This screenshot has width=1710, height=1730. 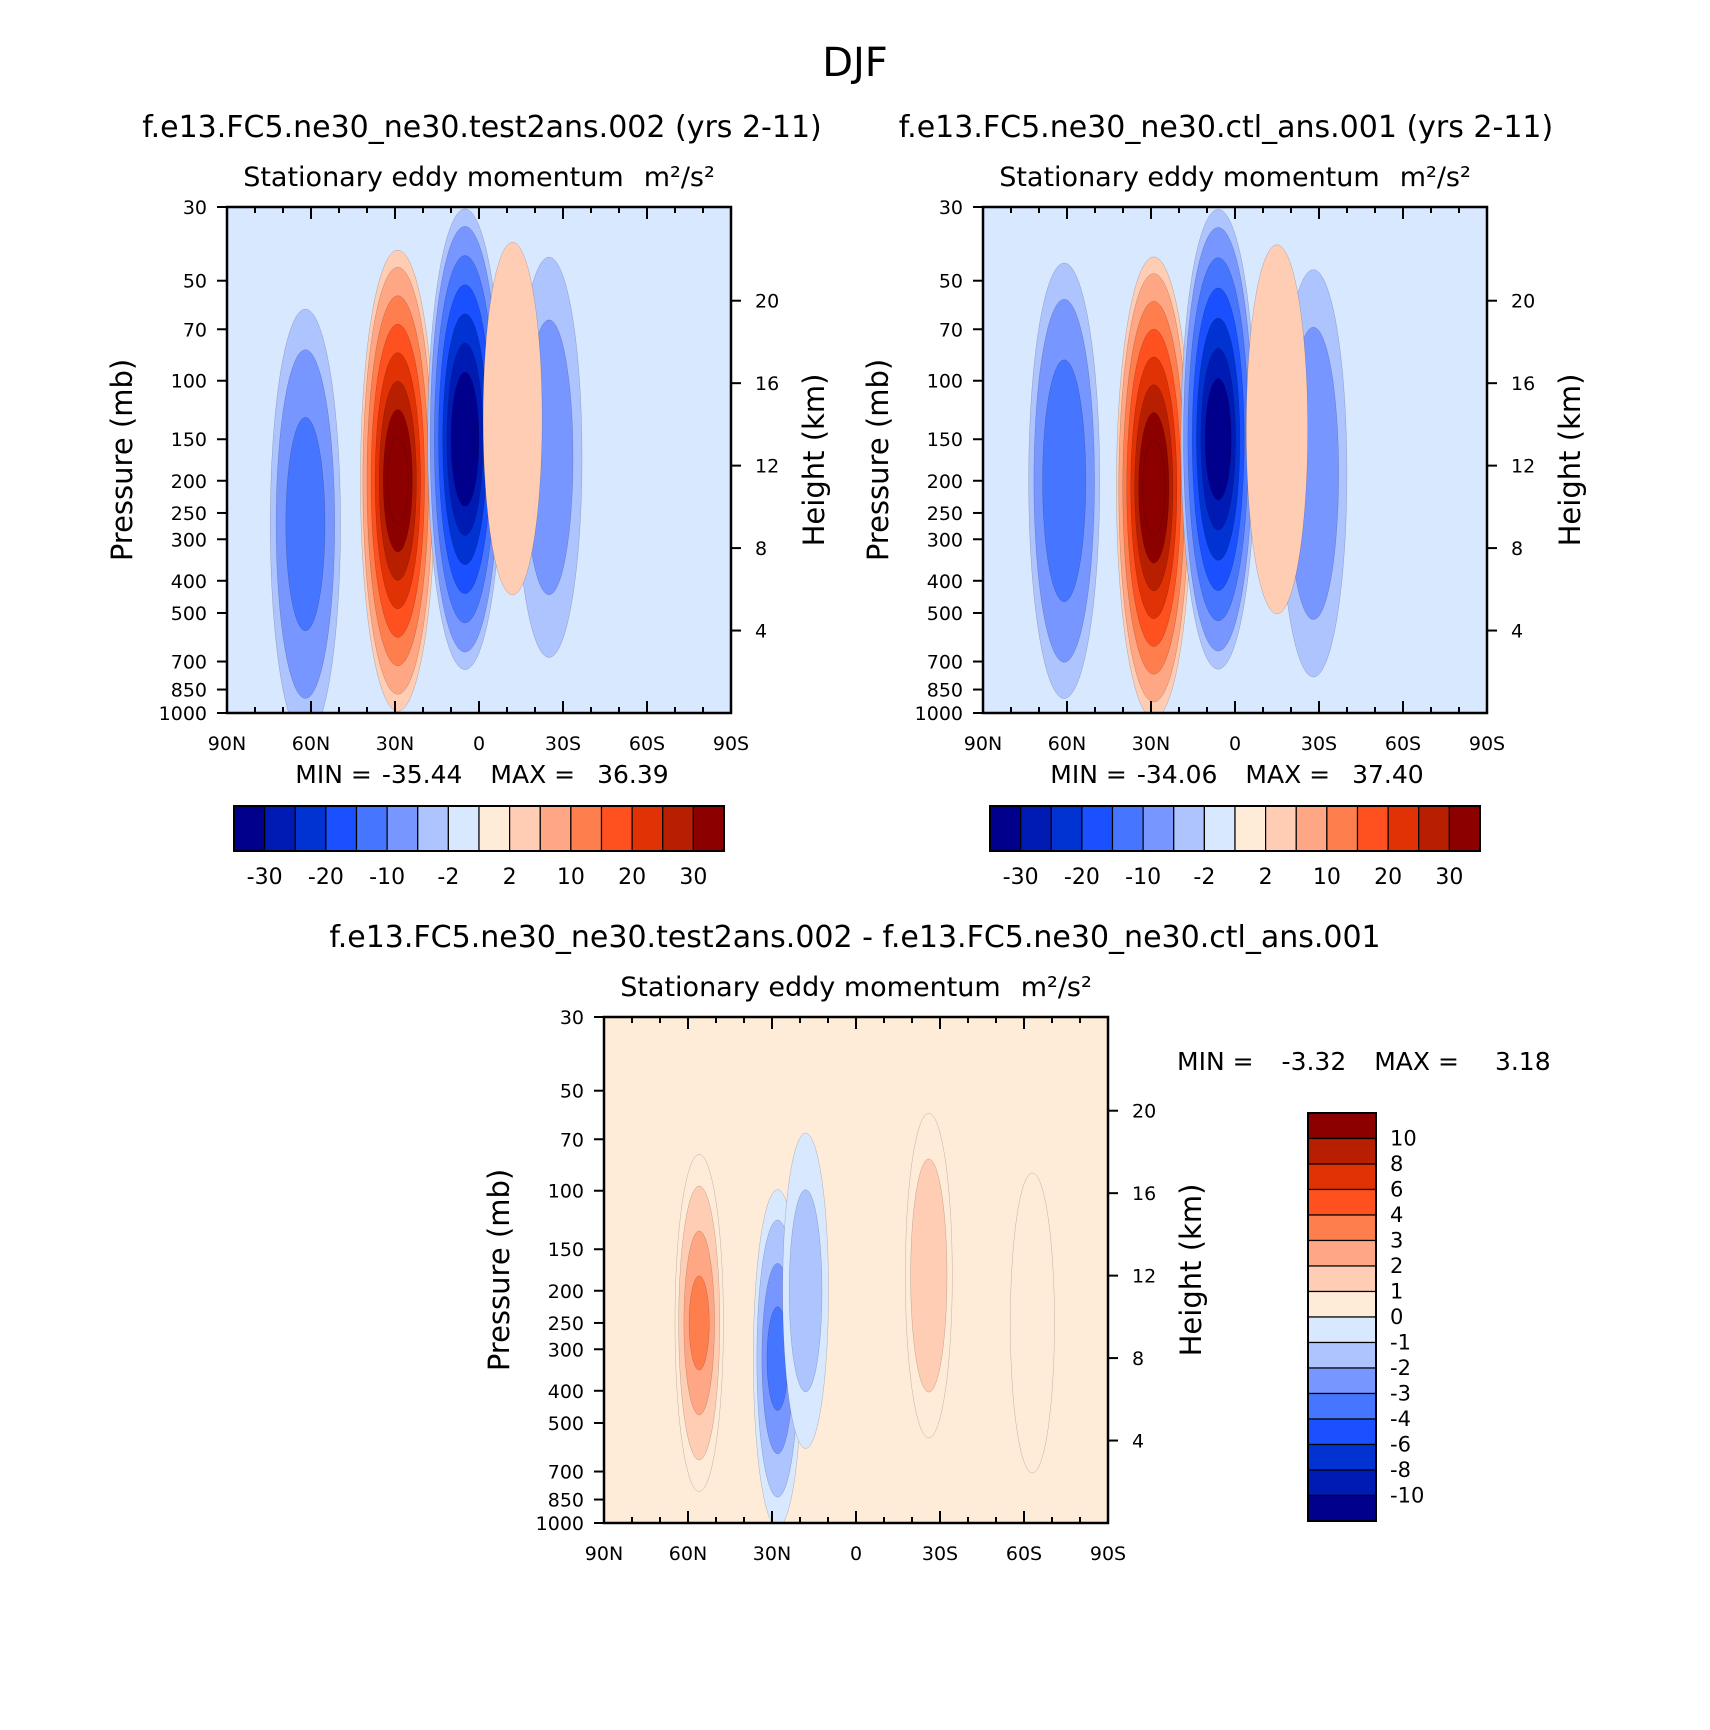 I want to click on colorbar-label: 6, so click(x=1396, y=1190).